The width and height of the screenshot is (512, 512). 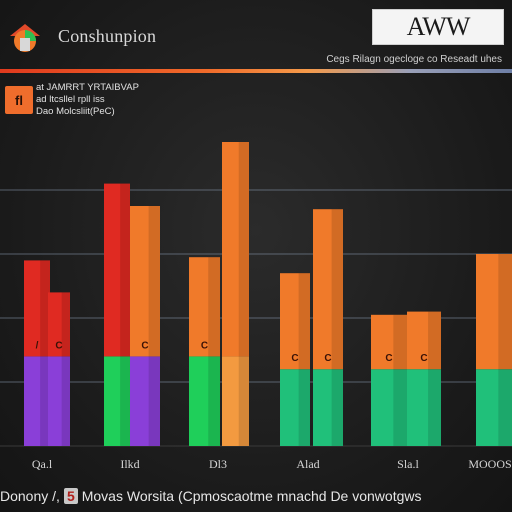 I want to click on bar-3: C, so click(x=145, y=326).